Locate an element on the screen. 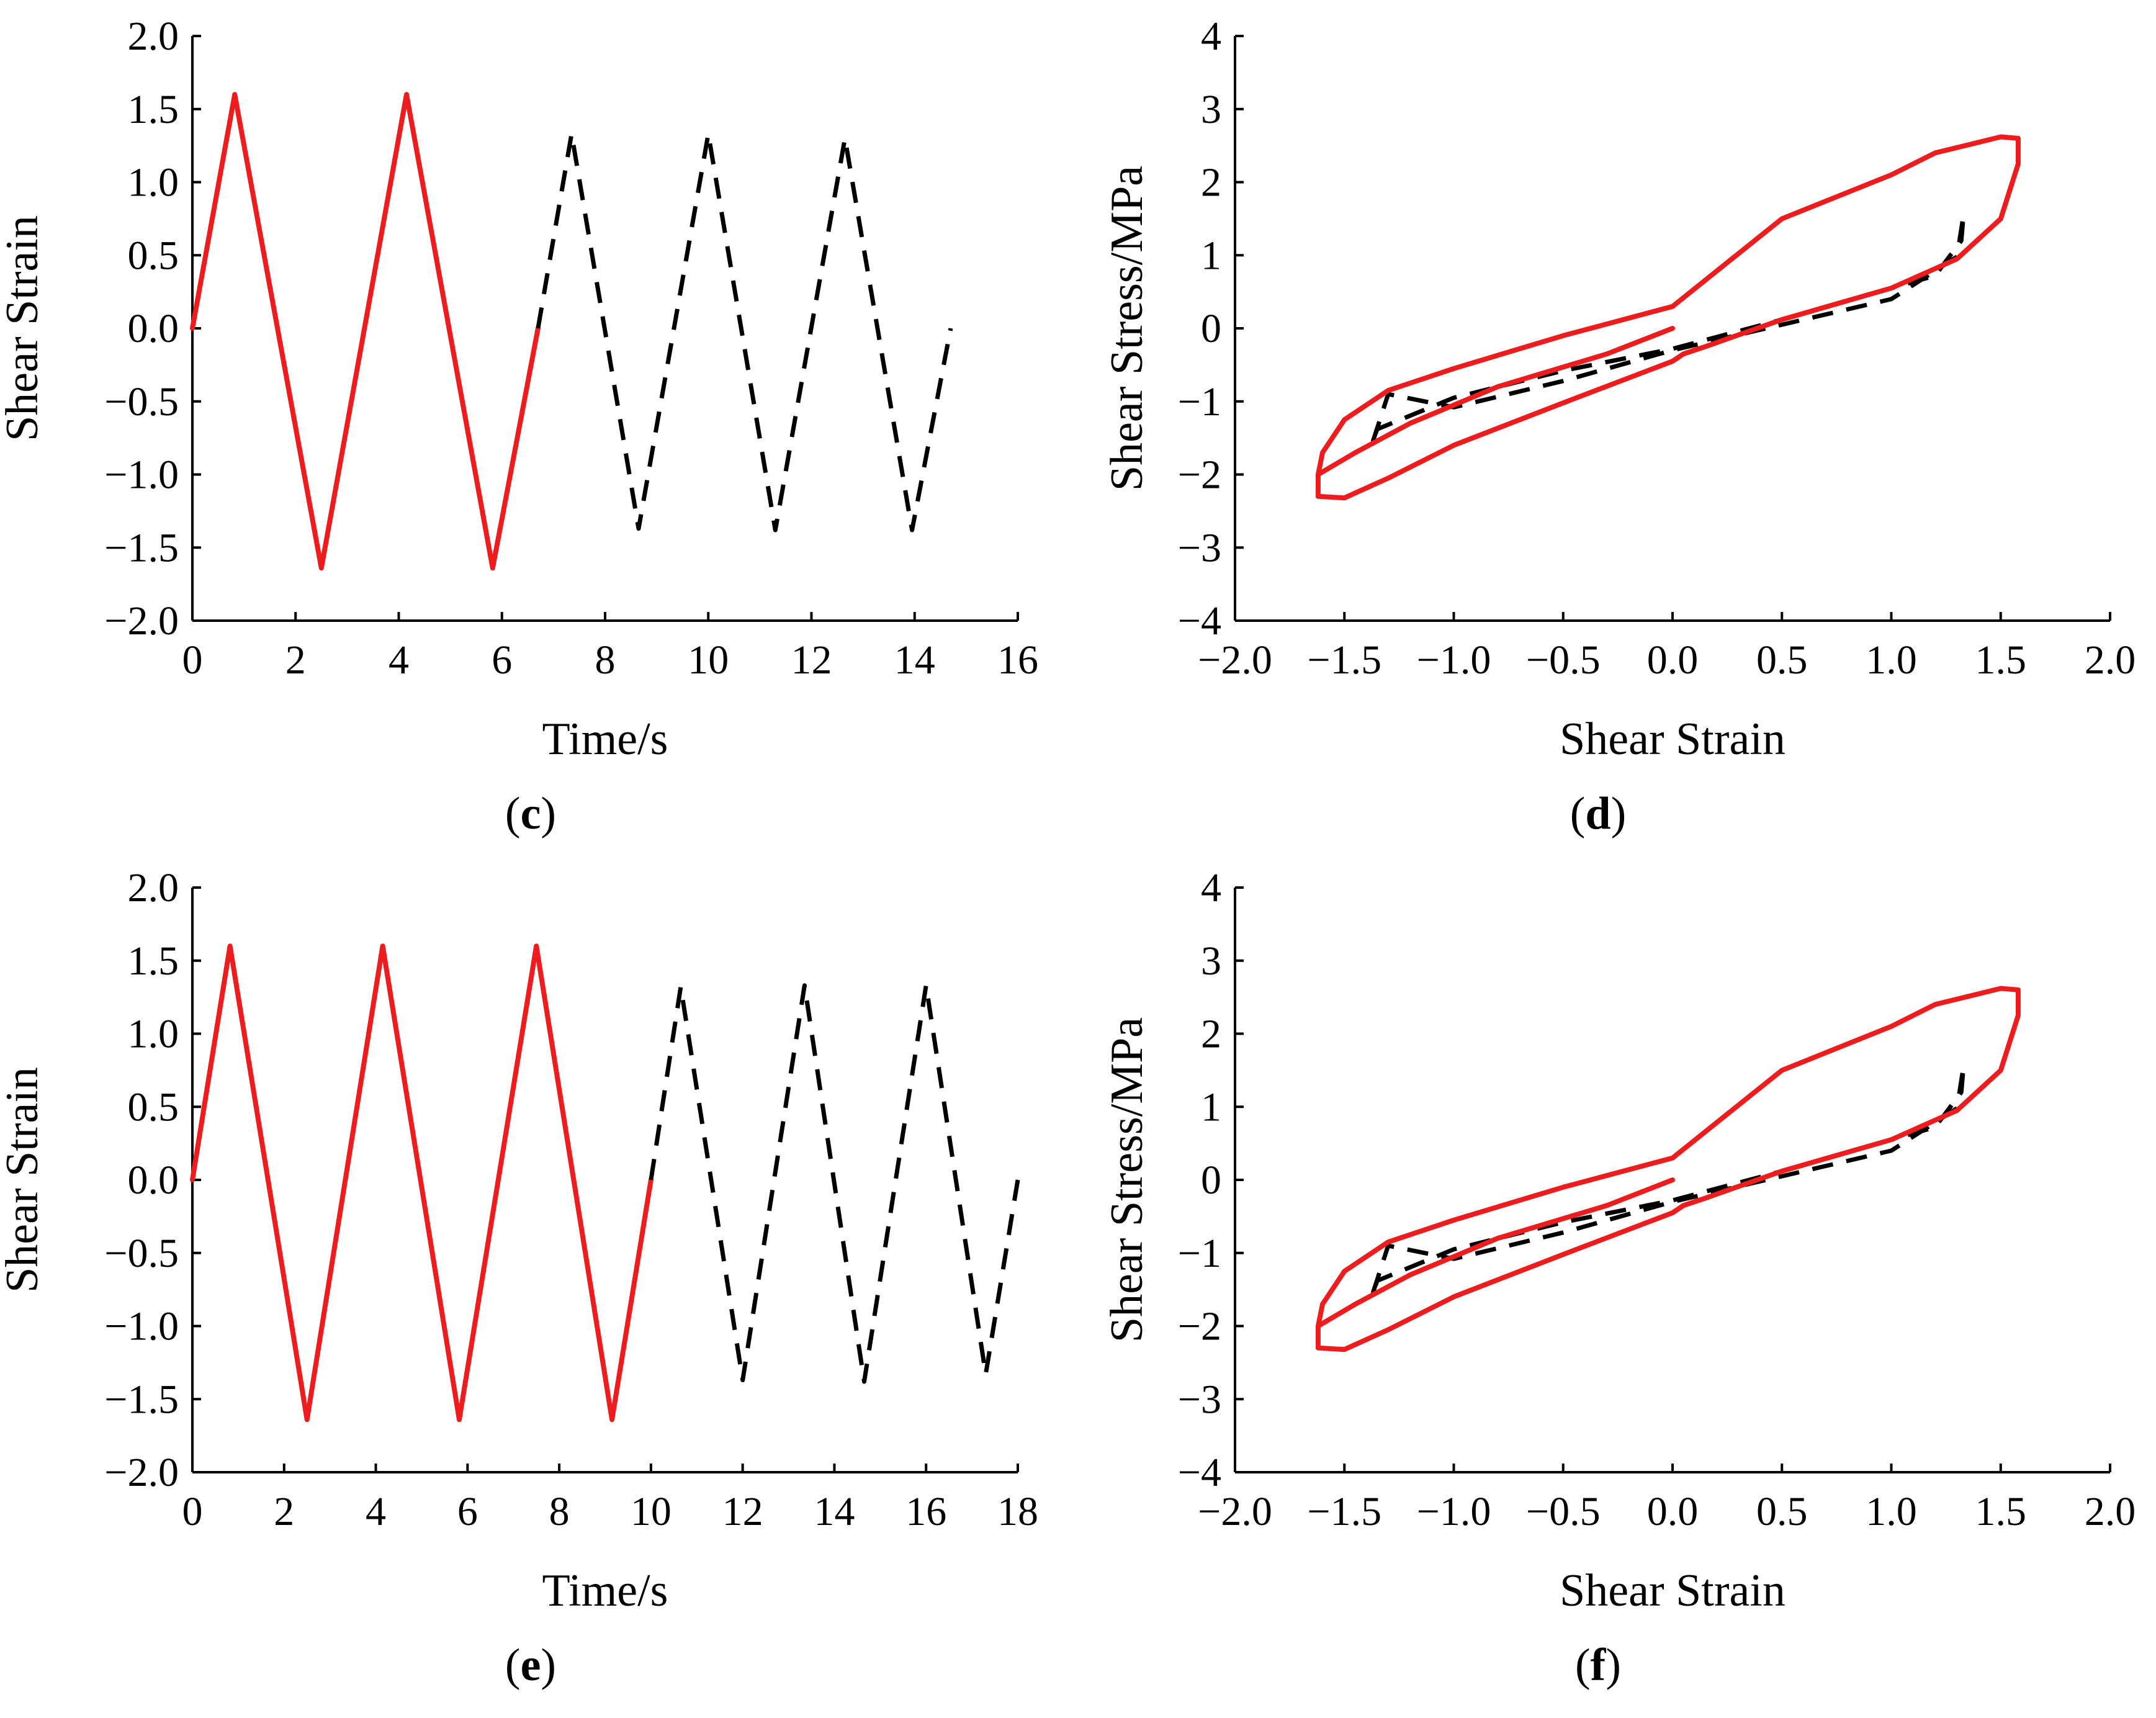  y-tick-label: 0.0 is located at coordinates (153, 1180).